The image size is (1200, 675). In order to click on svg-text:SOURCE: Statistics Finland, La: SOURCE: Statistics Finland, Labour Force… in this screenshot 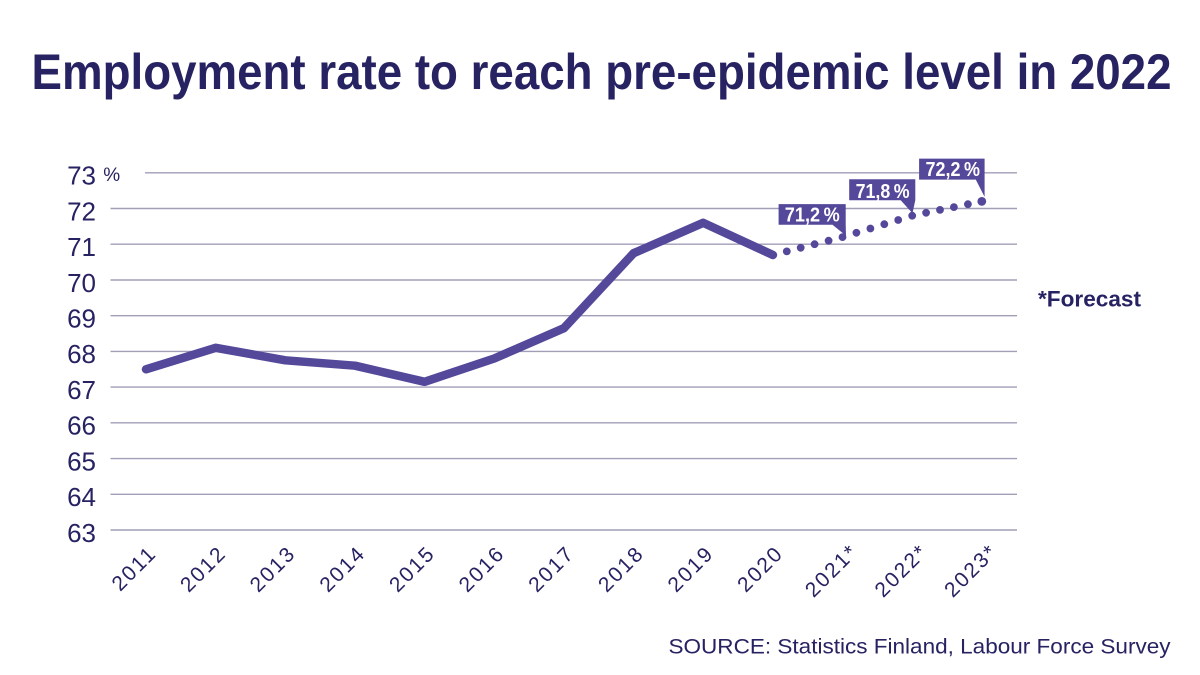, I will do `click(920, 647)`.